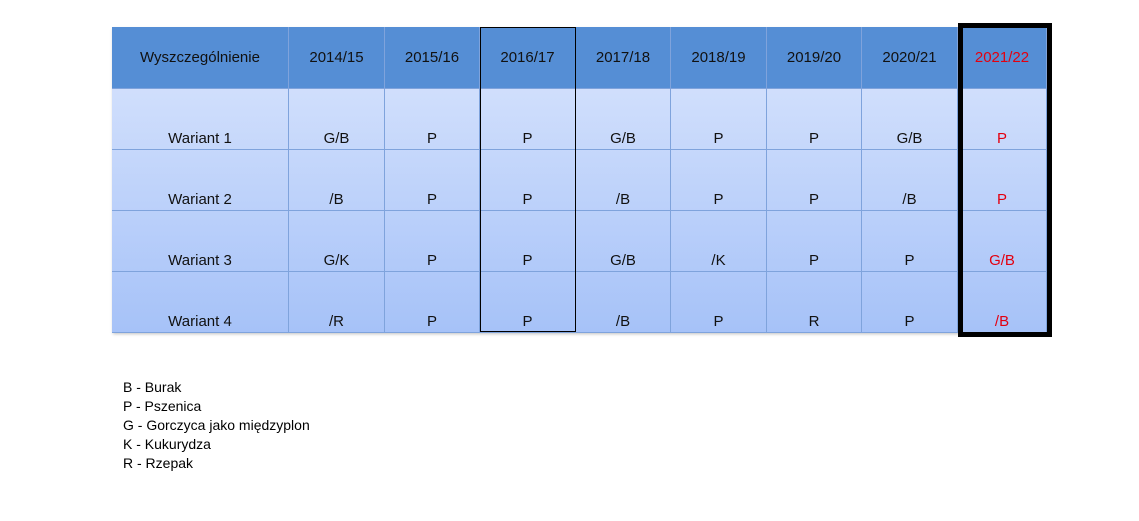  What do you see at coordinates (814, 302) in the screenshot?
I see `table-cell: R` at bounding box center [814, 302].